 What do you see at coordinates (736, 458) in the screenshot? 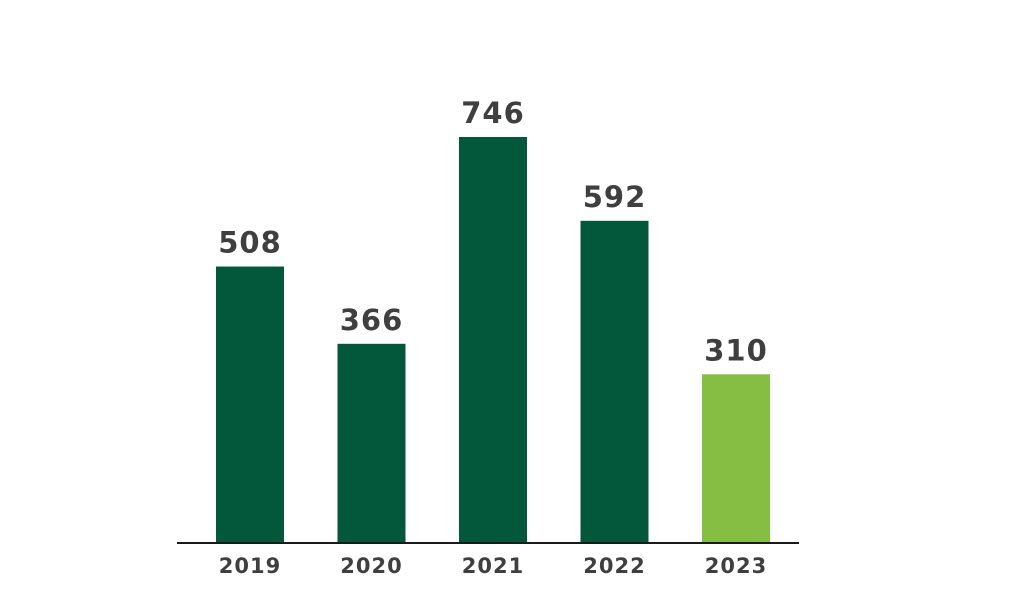
I see `bar-2023` at bounding box center [736, 458].